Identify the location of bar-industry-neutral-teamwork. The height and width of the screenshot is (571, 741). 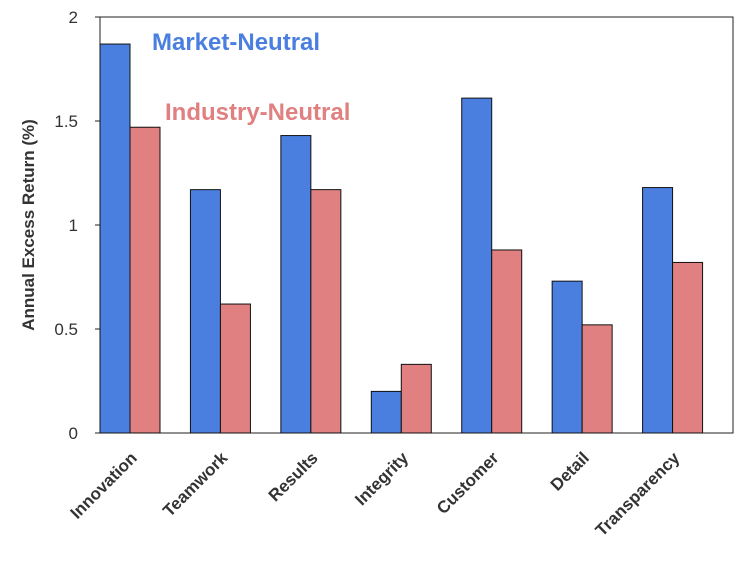
(235, 368).